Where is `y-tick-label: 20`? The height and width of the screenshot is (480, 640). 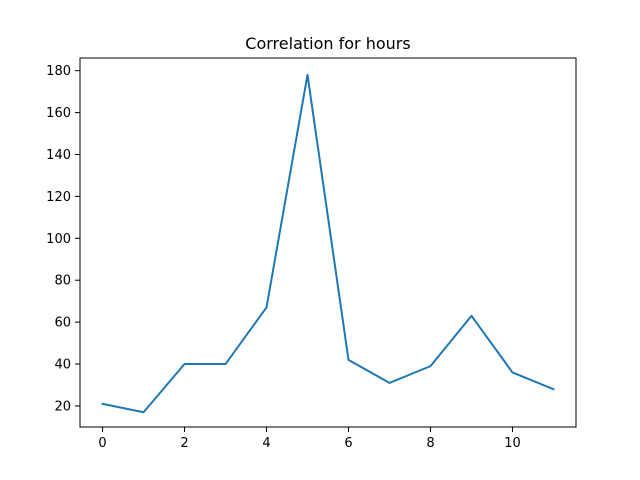
y-tick-label: 20 is located at coordinates (62, 406).